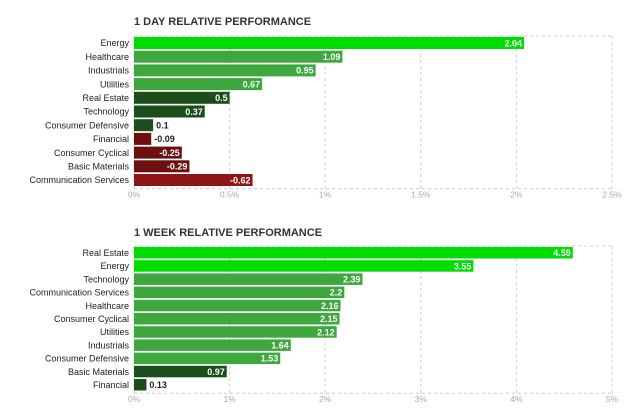 The width and height of the screenshot is (641, 417). I want to click on value-label: 0.5, so click(221, 98).